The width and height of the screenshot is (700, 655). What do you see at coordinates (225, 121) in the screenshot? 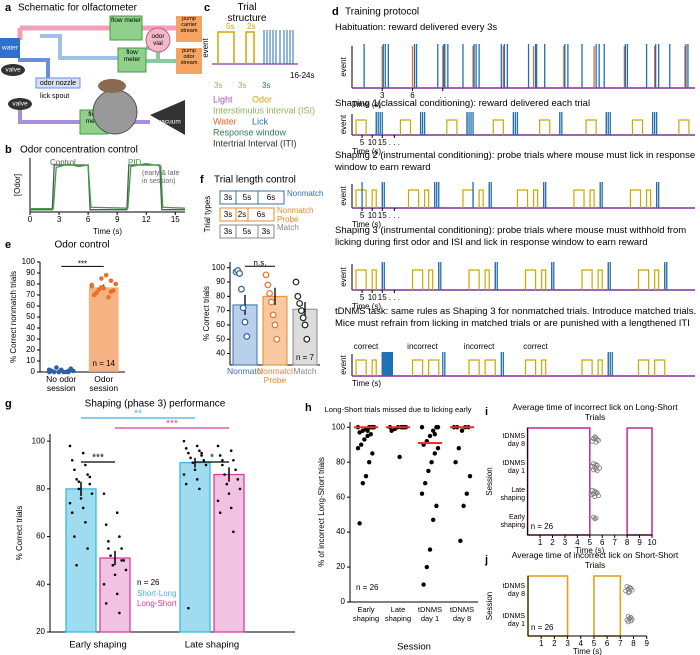
I see `legend-entry: Water` at bounding box center [225, 121].